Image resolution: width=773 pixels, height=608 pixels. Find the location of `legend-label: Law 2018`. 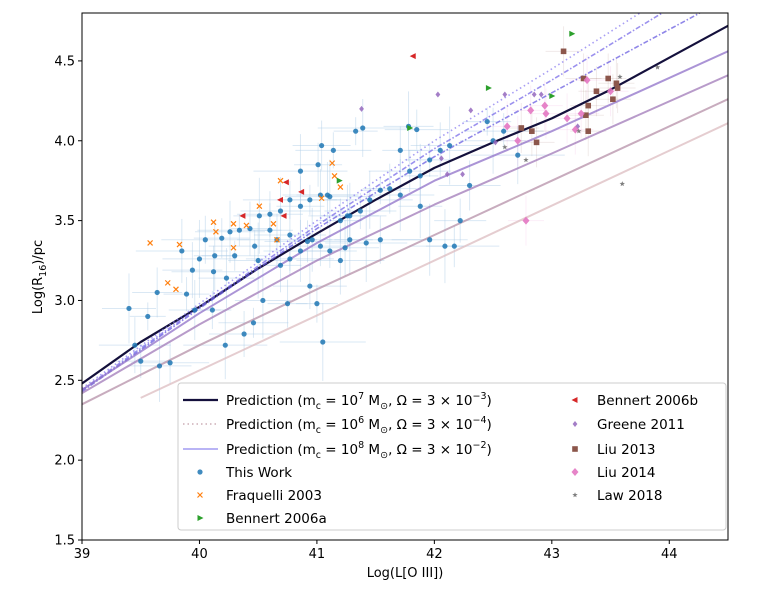

legend-label: Law 2018 is located at coordinates (629, 496).